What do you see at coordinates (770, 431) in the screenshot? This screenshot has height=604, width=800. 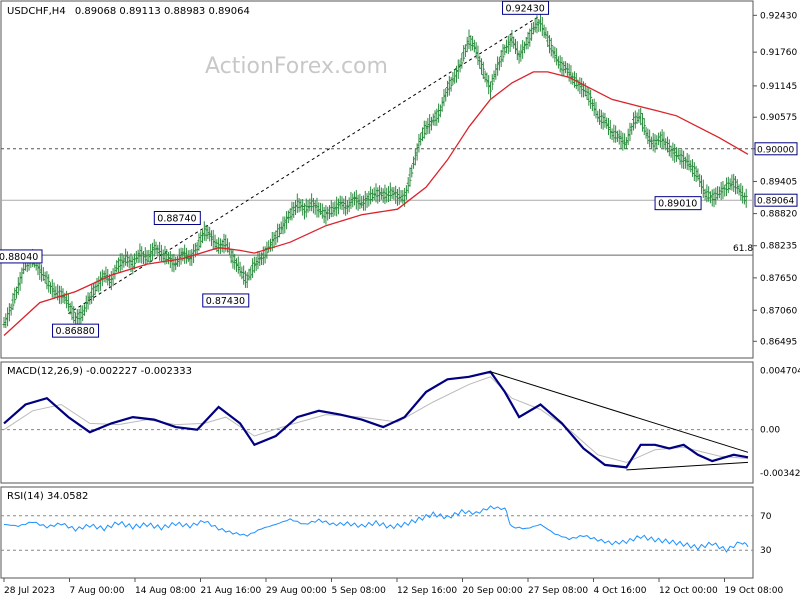 I see `macd-y-tick-label: 0.00` at bounding box center [770, 431].